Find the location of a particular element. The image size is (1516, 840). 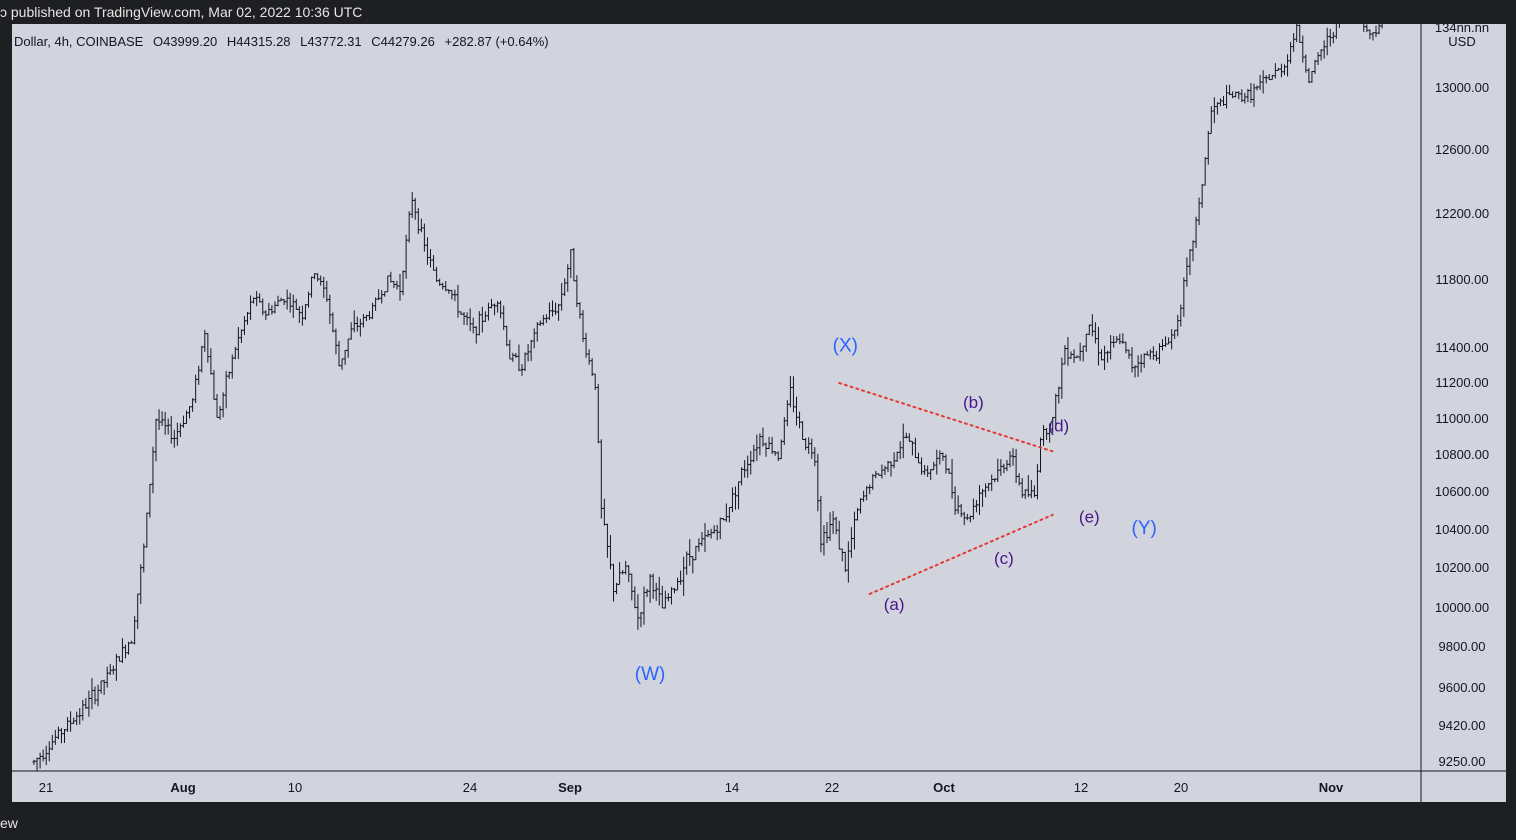

price-tick-label: 10600.00 is located at coordinates (1462, 491).